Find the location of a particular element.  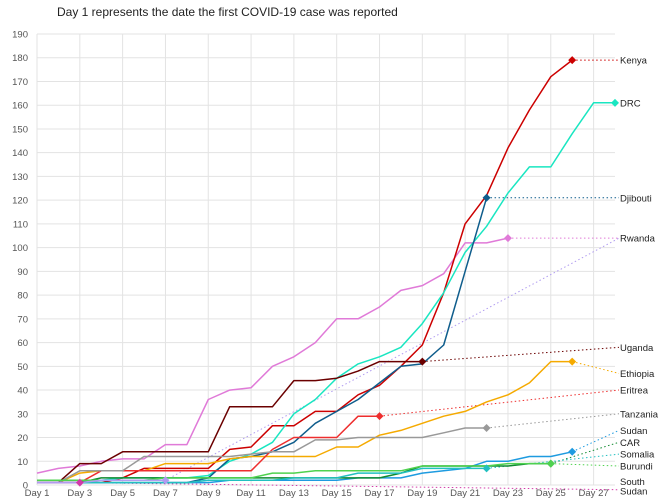

y-tick-label: 150 is located at coordinates (20, 129).